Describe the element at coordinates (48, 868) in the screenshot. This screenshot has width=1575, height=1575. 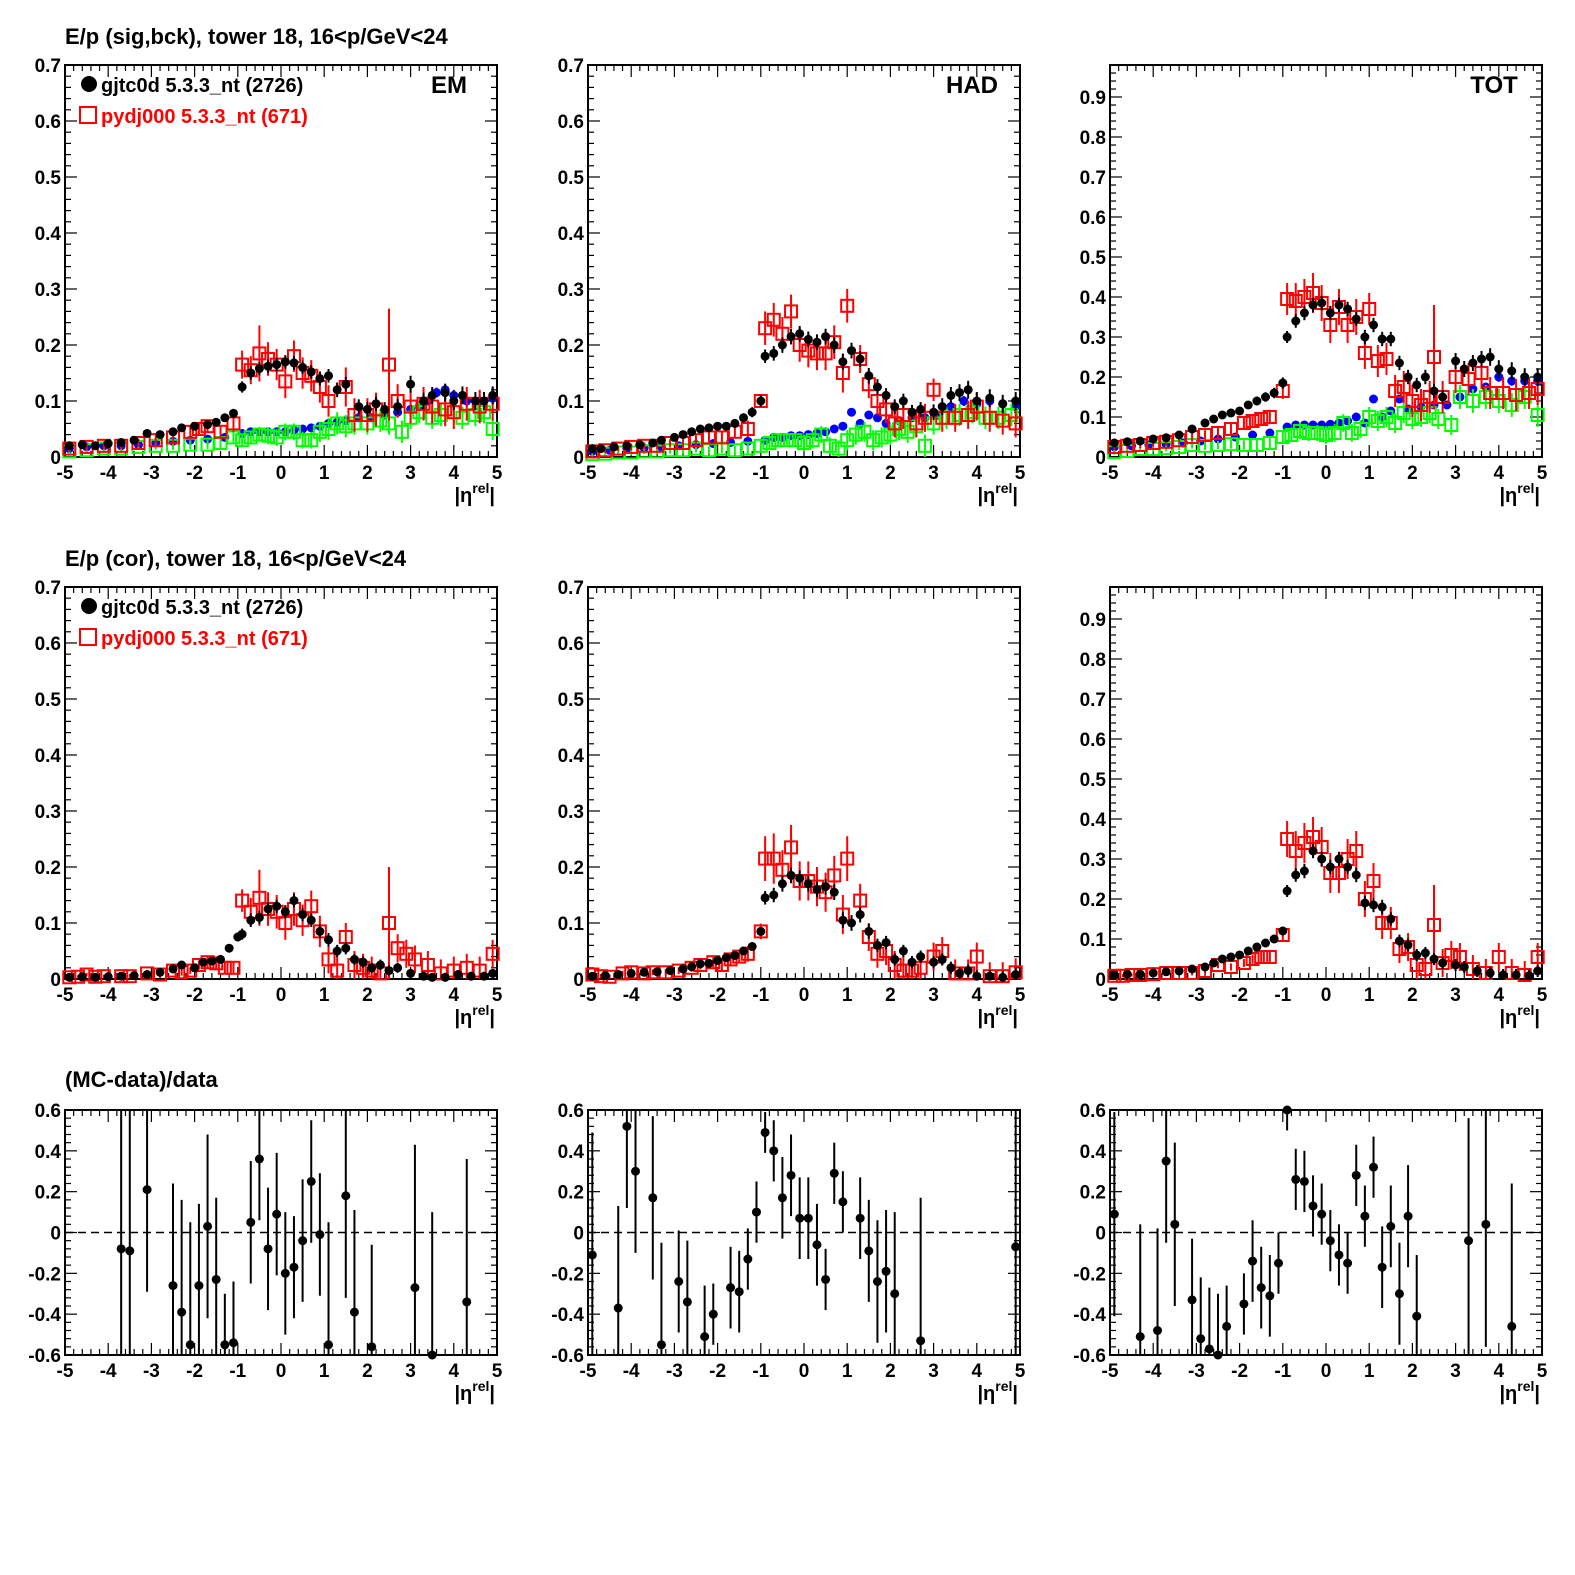
I see `y-tick-label: 0.2` at that location.